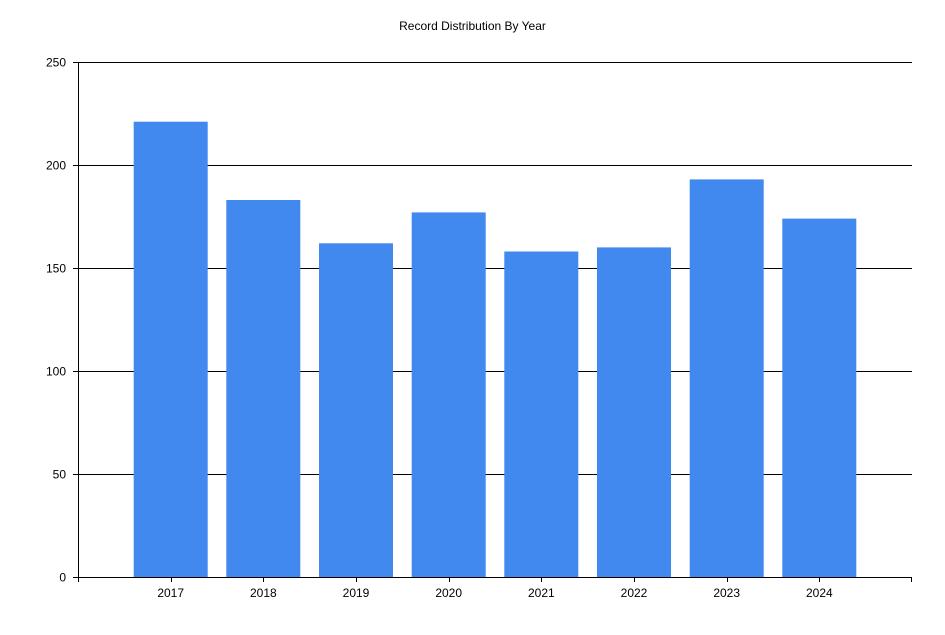  Describe the element at coordinates (56, 372) in the screenshot. I see `y-tick-label: 100` at that location.